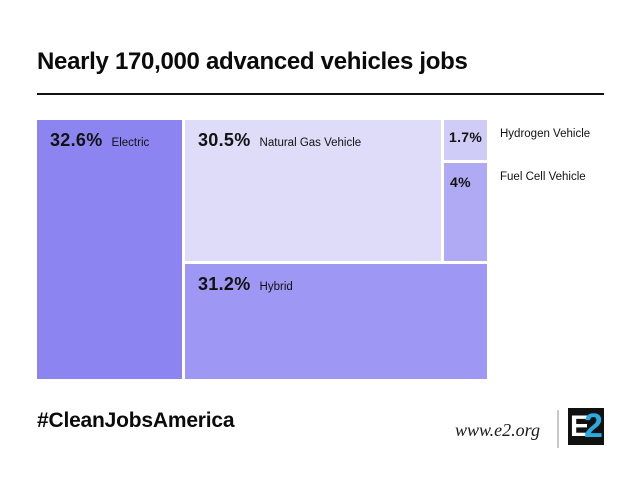 The image size is (640, 480). Describe the element at coordinates (580, 426) in the screenshot. I see `e2-logo-letter-e: E` at that location.